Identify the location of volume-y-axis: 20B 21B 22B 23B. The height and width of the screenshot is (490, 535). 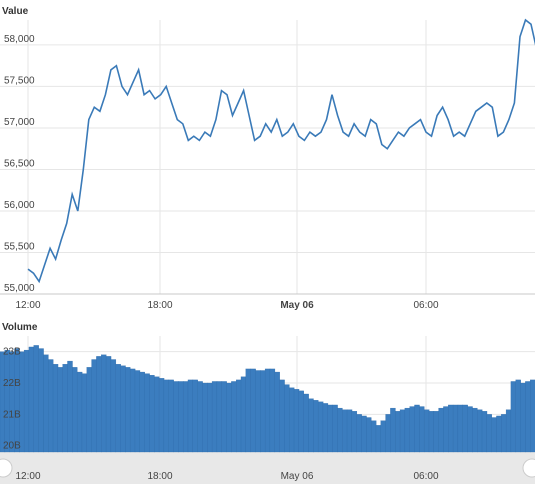
(12, 399).